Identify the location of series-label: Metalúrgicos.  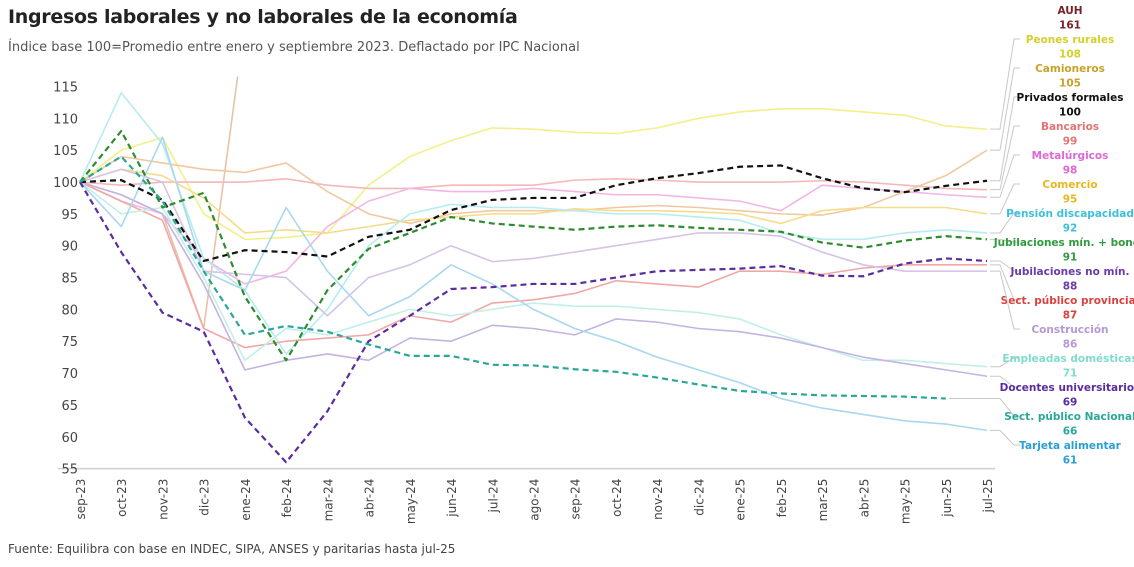
(1070, 156).